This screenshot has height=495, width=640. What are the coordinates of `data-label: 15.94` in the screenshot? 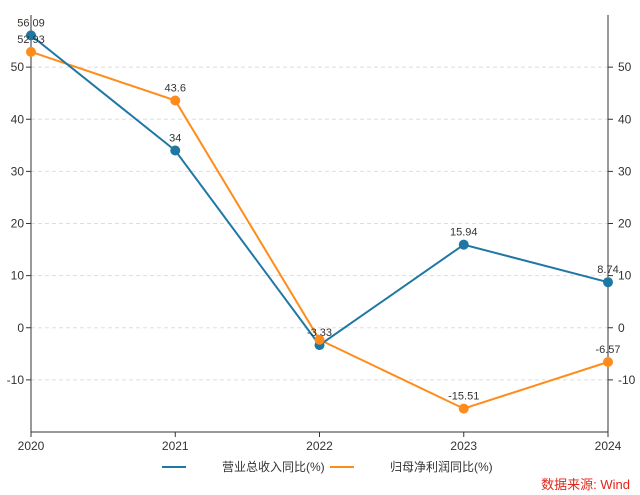 It's located at (464, 233).